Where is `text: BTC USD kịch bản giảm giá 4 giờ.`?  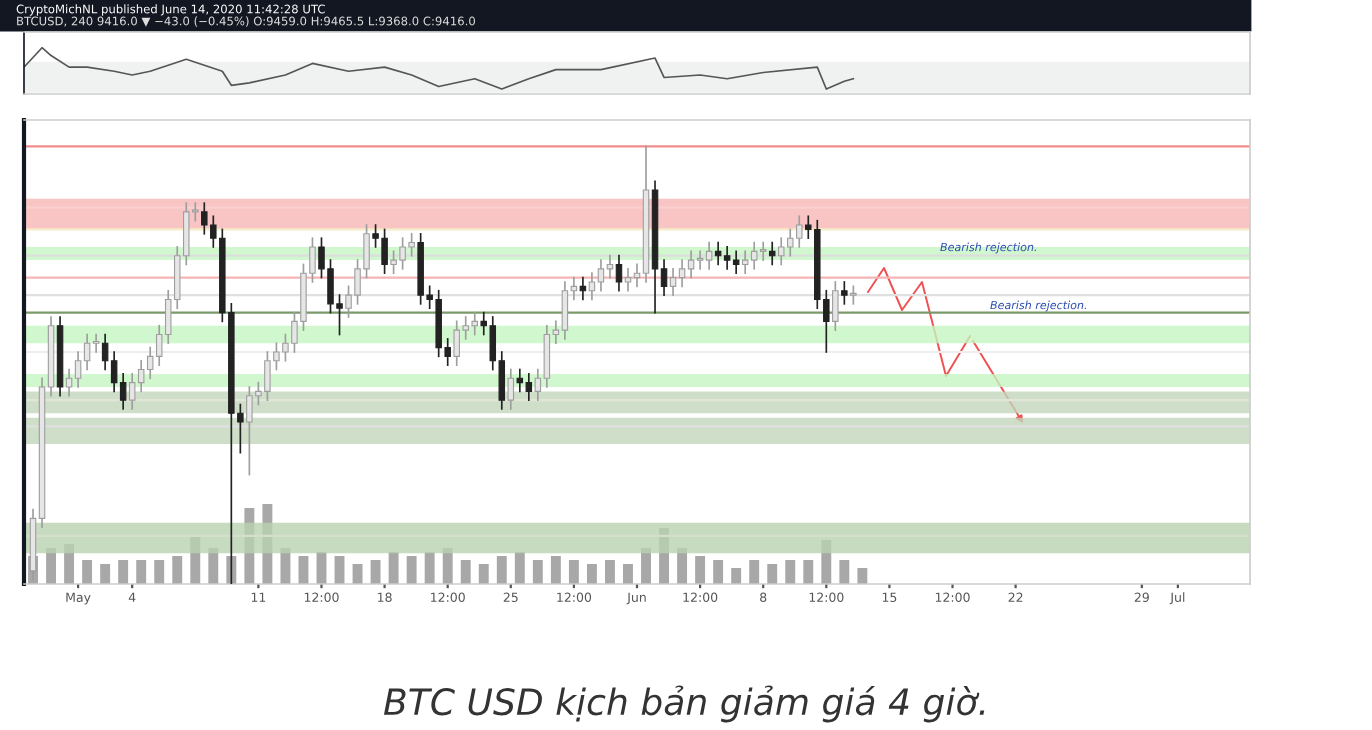 text: BTC USD kịch bản giảm giá 4 giờ. is located at coordinates (684, 704).